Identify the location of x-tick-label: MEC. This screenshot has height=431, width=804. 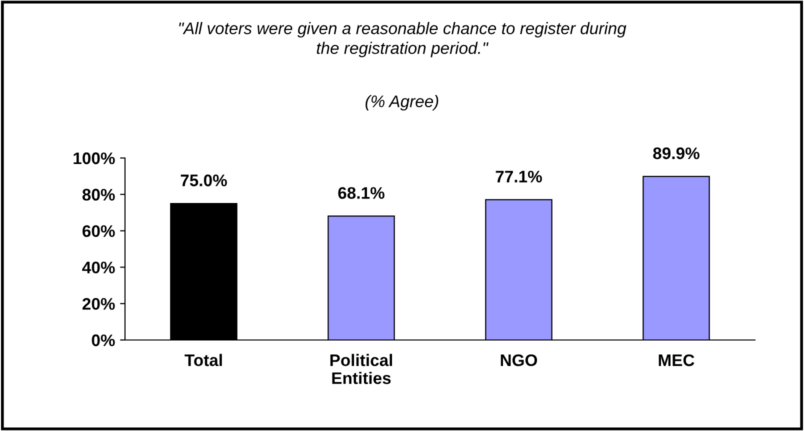
(676, 360).